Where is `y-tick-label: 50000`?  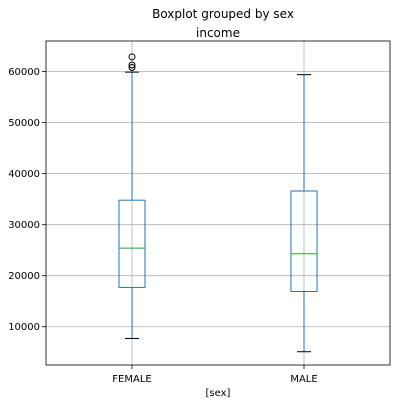 y-tick-label: 50000 is located at coordinates (24, 123).